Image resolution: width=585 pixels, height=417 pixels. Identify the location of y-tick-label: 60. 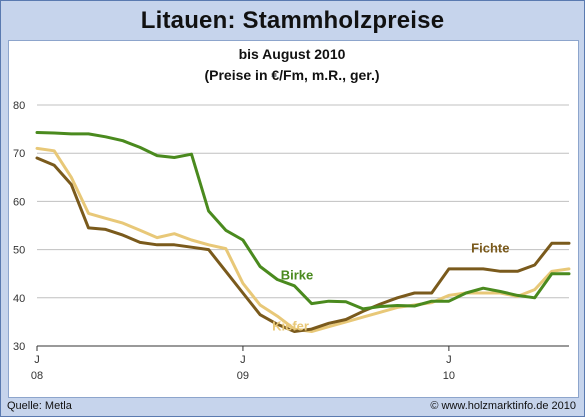
(19, 202).